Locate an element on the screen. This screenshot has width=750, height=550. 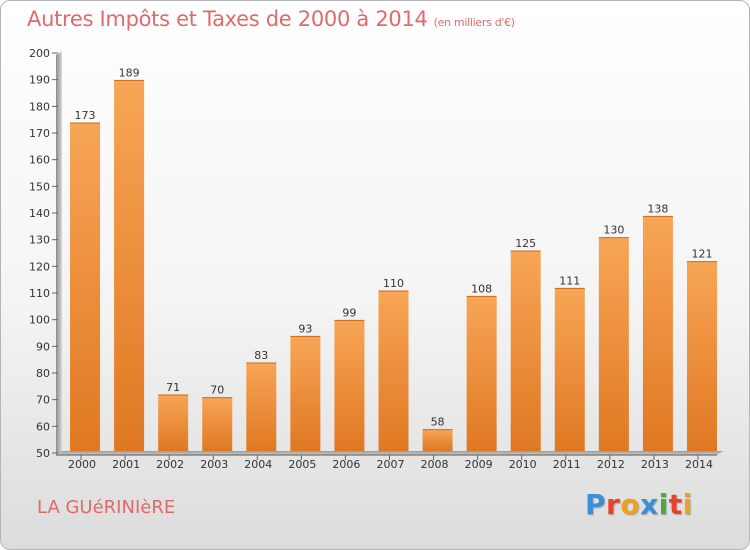
y-tick-label: 150 is located at coordinates (39, 186).